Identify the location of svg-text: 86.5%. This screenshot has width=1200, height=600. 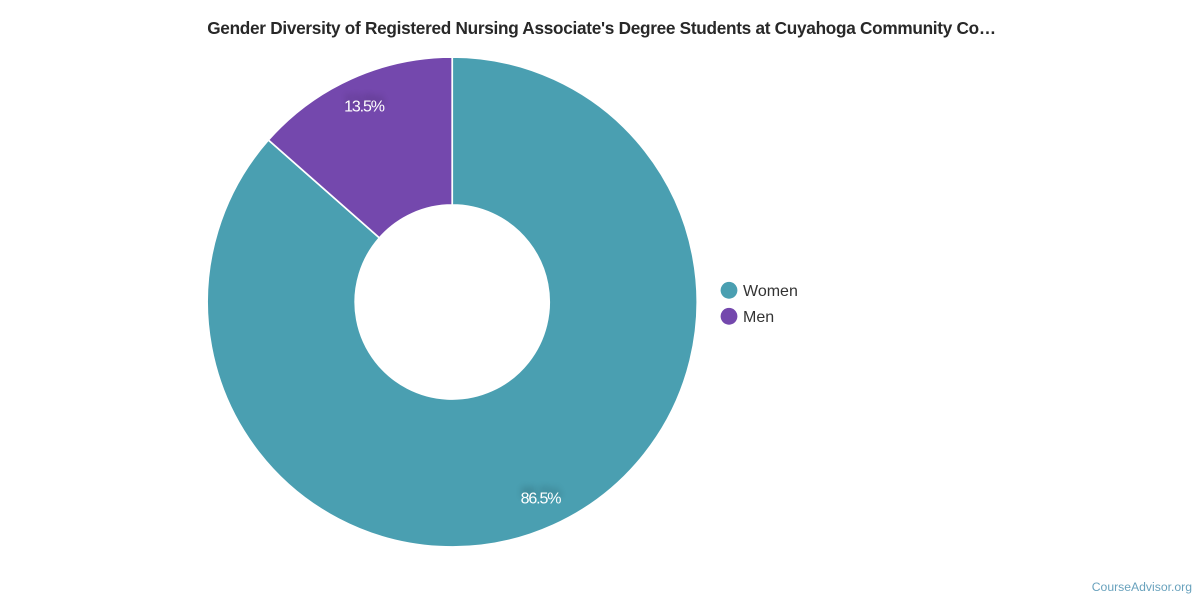
(541, 499).